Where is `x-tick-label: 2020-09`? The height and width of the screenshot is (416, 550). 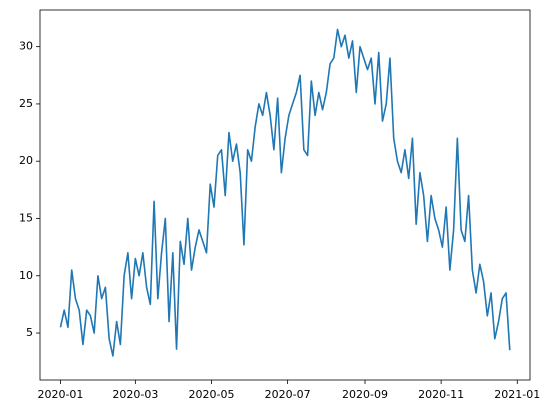 x-tick-label: 2020-09 is located at coordinates (365, 394).